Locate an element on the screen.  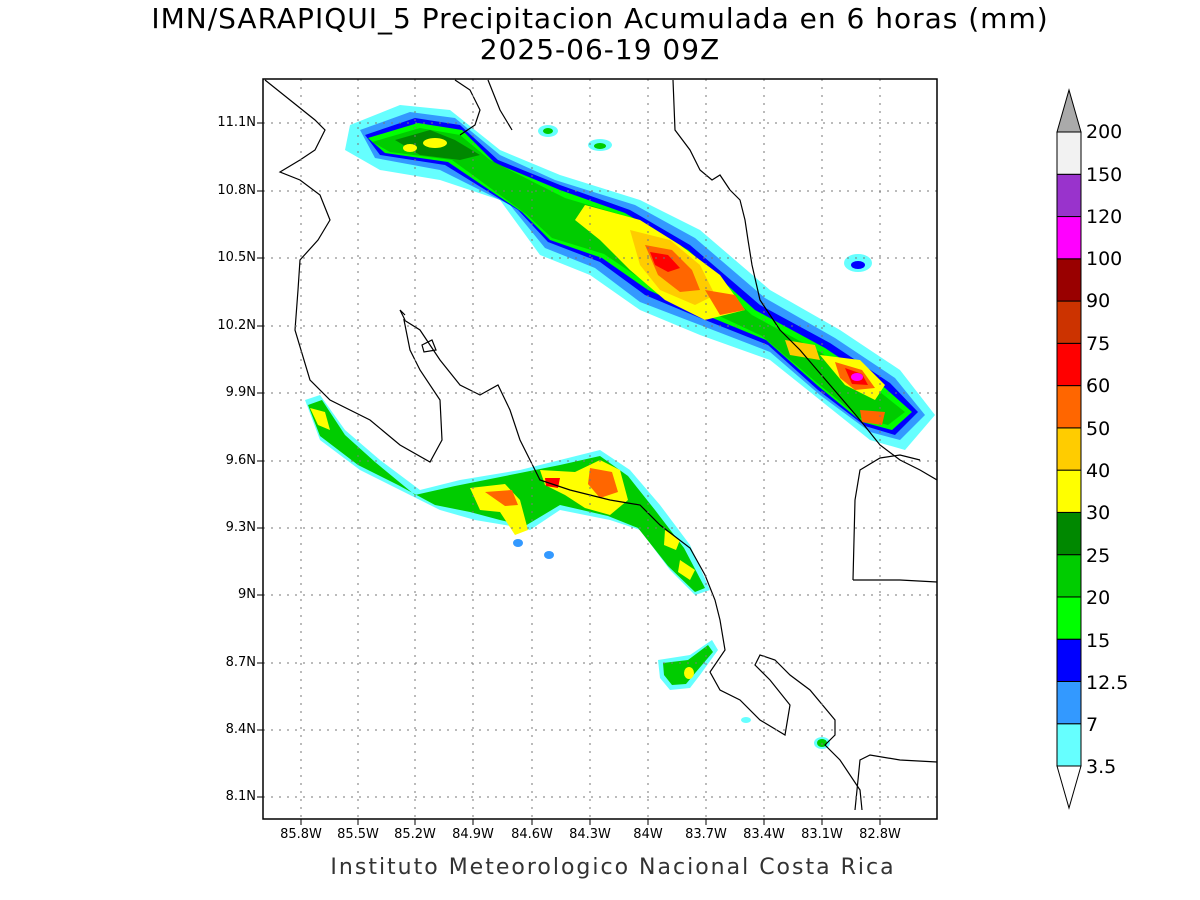
colorbar-label: 15 is located at coordinates (1098, 641).